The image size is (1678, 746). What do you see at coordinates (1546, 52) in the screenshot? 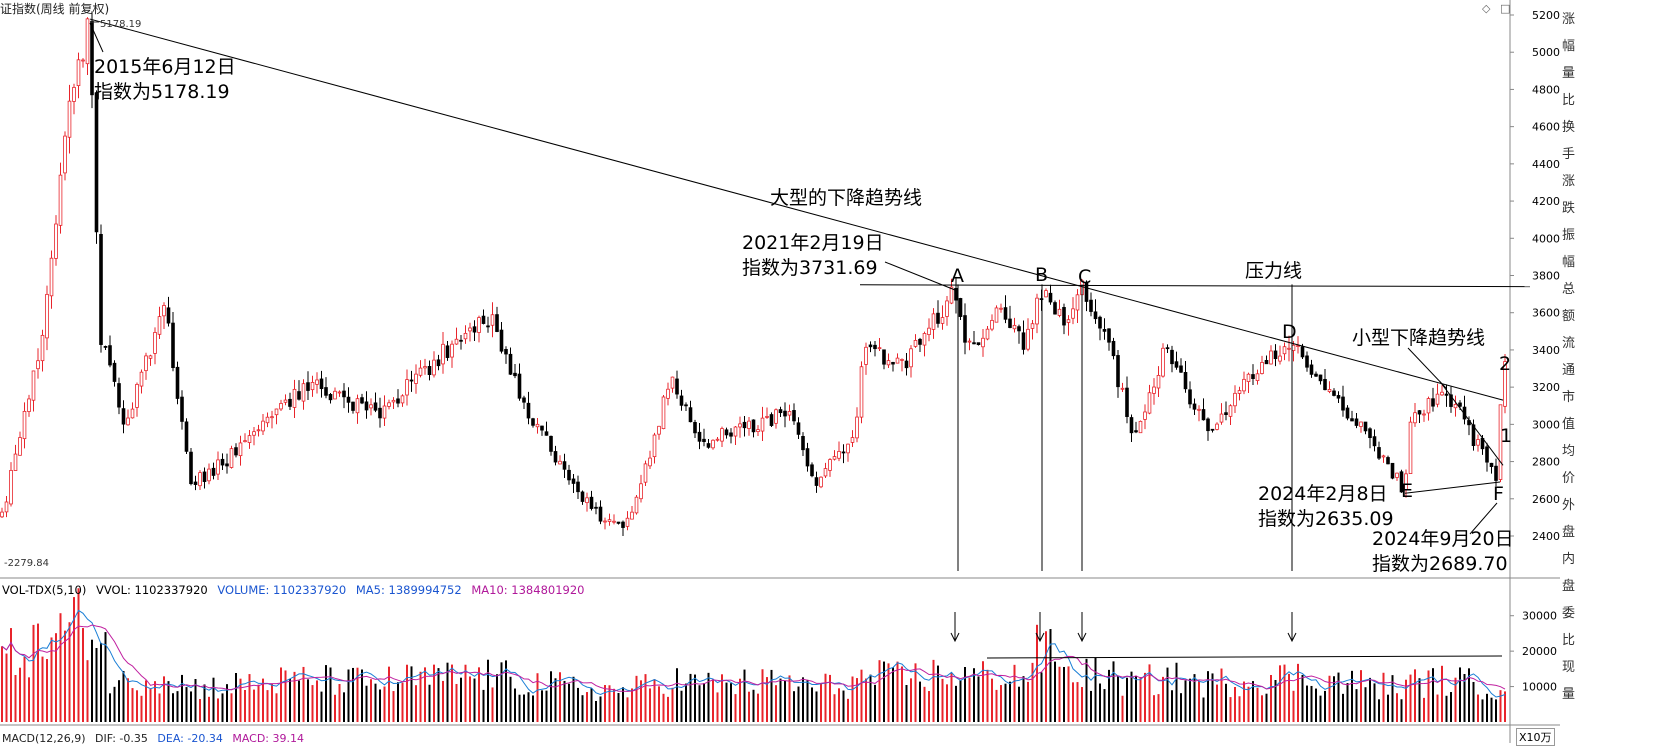
I see `price-tick-label: 5000` at bounding box center [1546, 52].